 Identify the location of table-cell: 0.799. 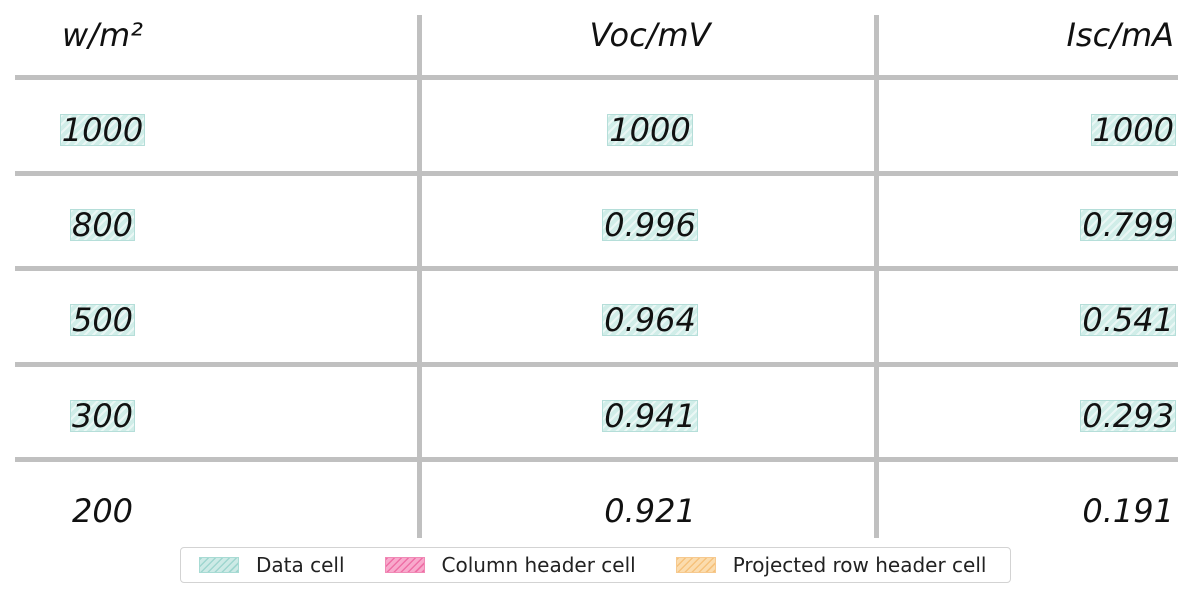
(1075, 225).